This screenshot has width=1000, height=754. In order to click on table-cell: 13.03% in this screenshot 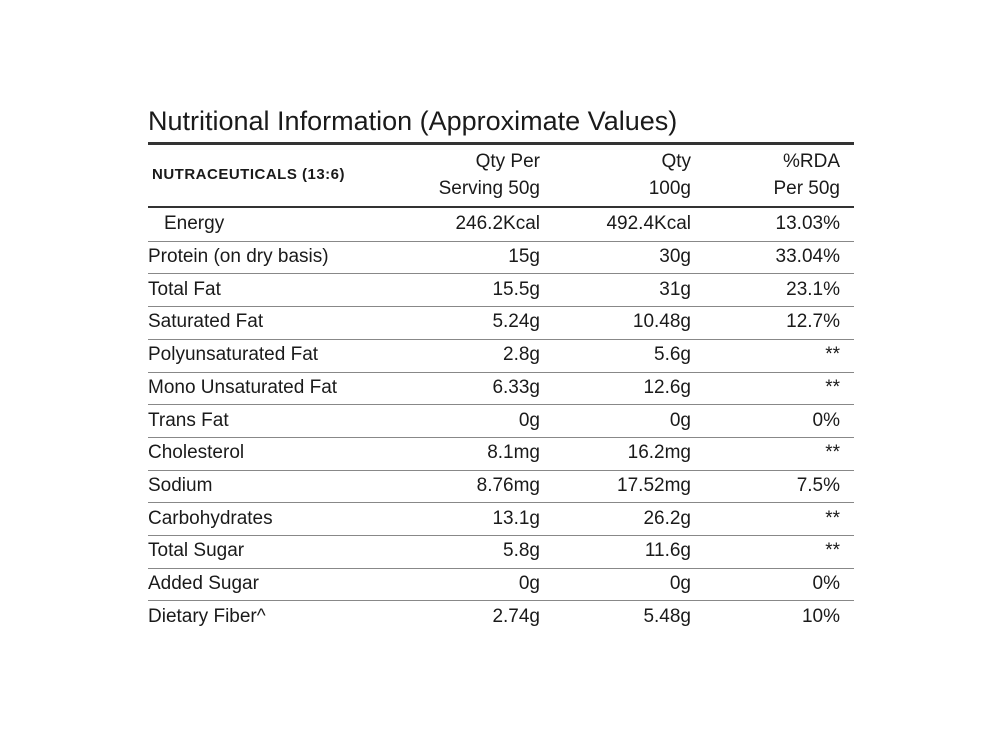, I will do `click(807, 224)`.